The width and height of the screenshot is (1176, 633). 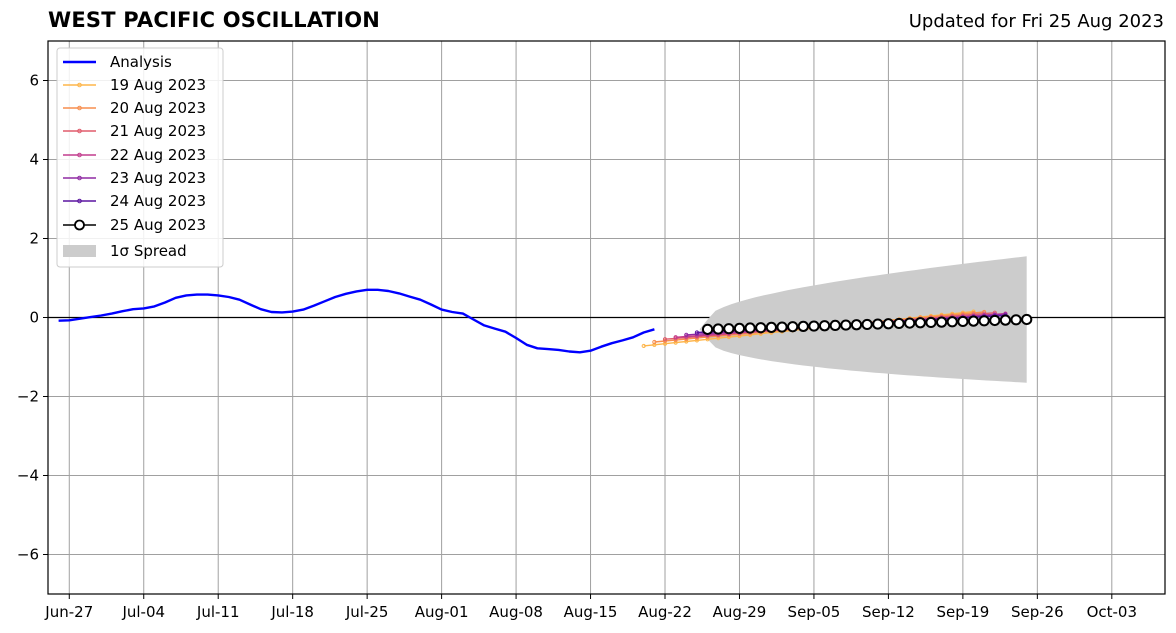 I want to click on x-tick-label: Oct-03, so click(x=1112, y=612).